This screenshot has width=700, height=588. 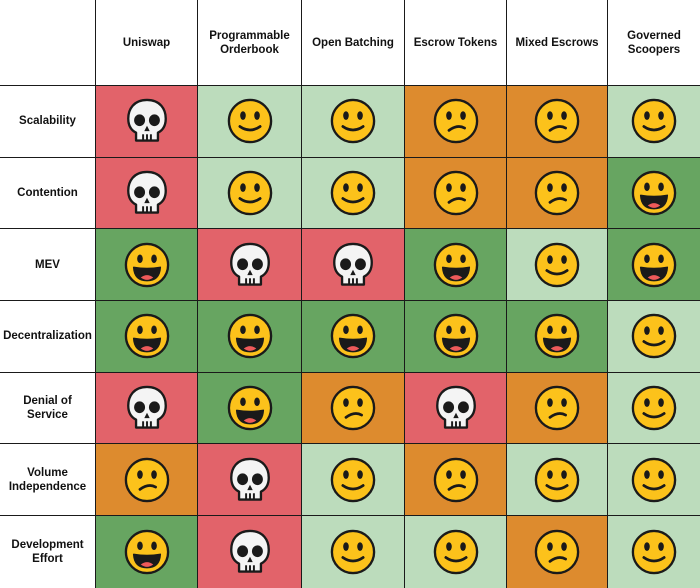 I want to click on rating-cell-mev-programmable-orderbook, so click(x=250, y=265).